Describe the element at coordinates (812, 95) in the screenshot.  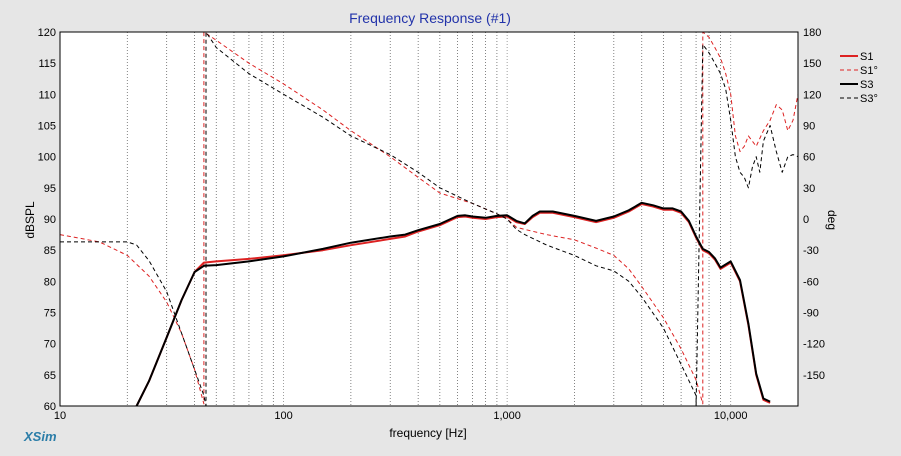
I see `y2-tick-label: 120` at that location.